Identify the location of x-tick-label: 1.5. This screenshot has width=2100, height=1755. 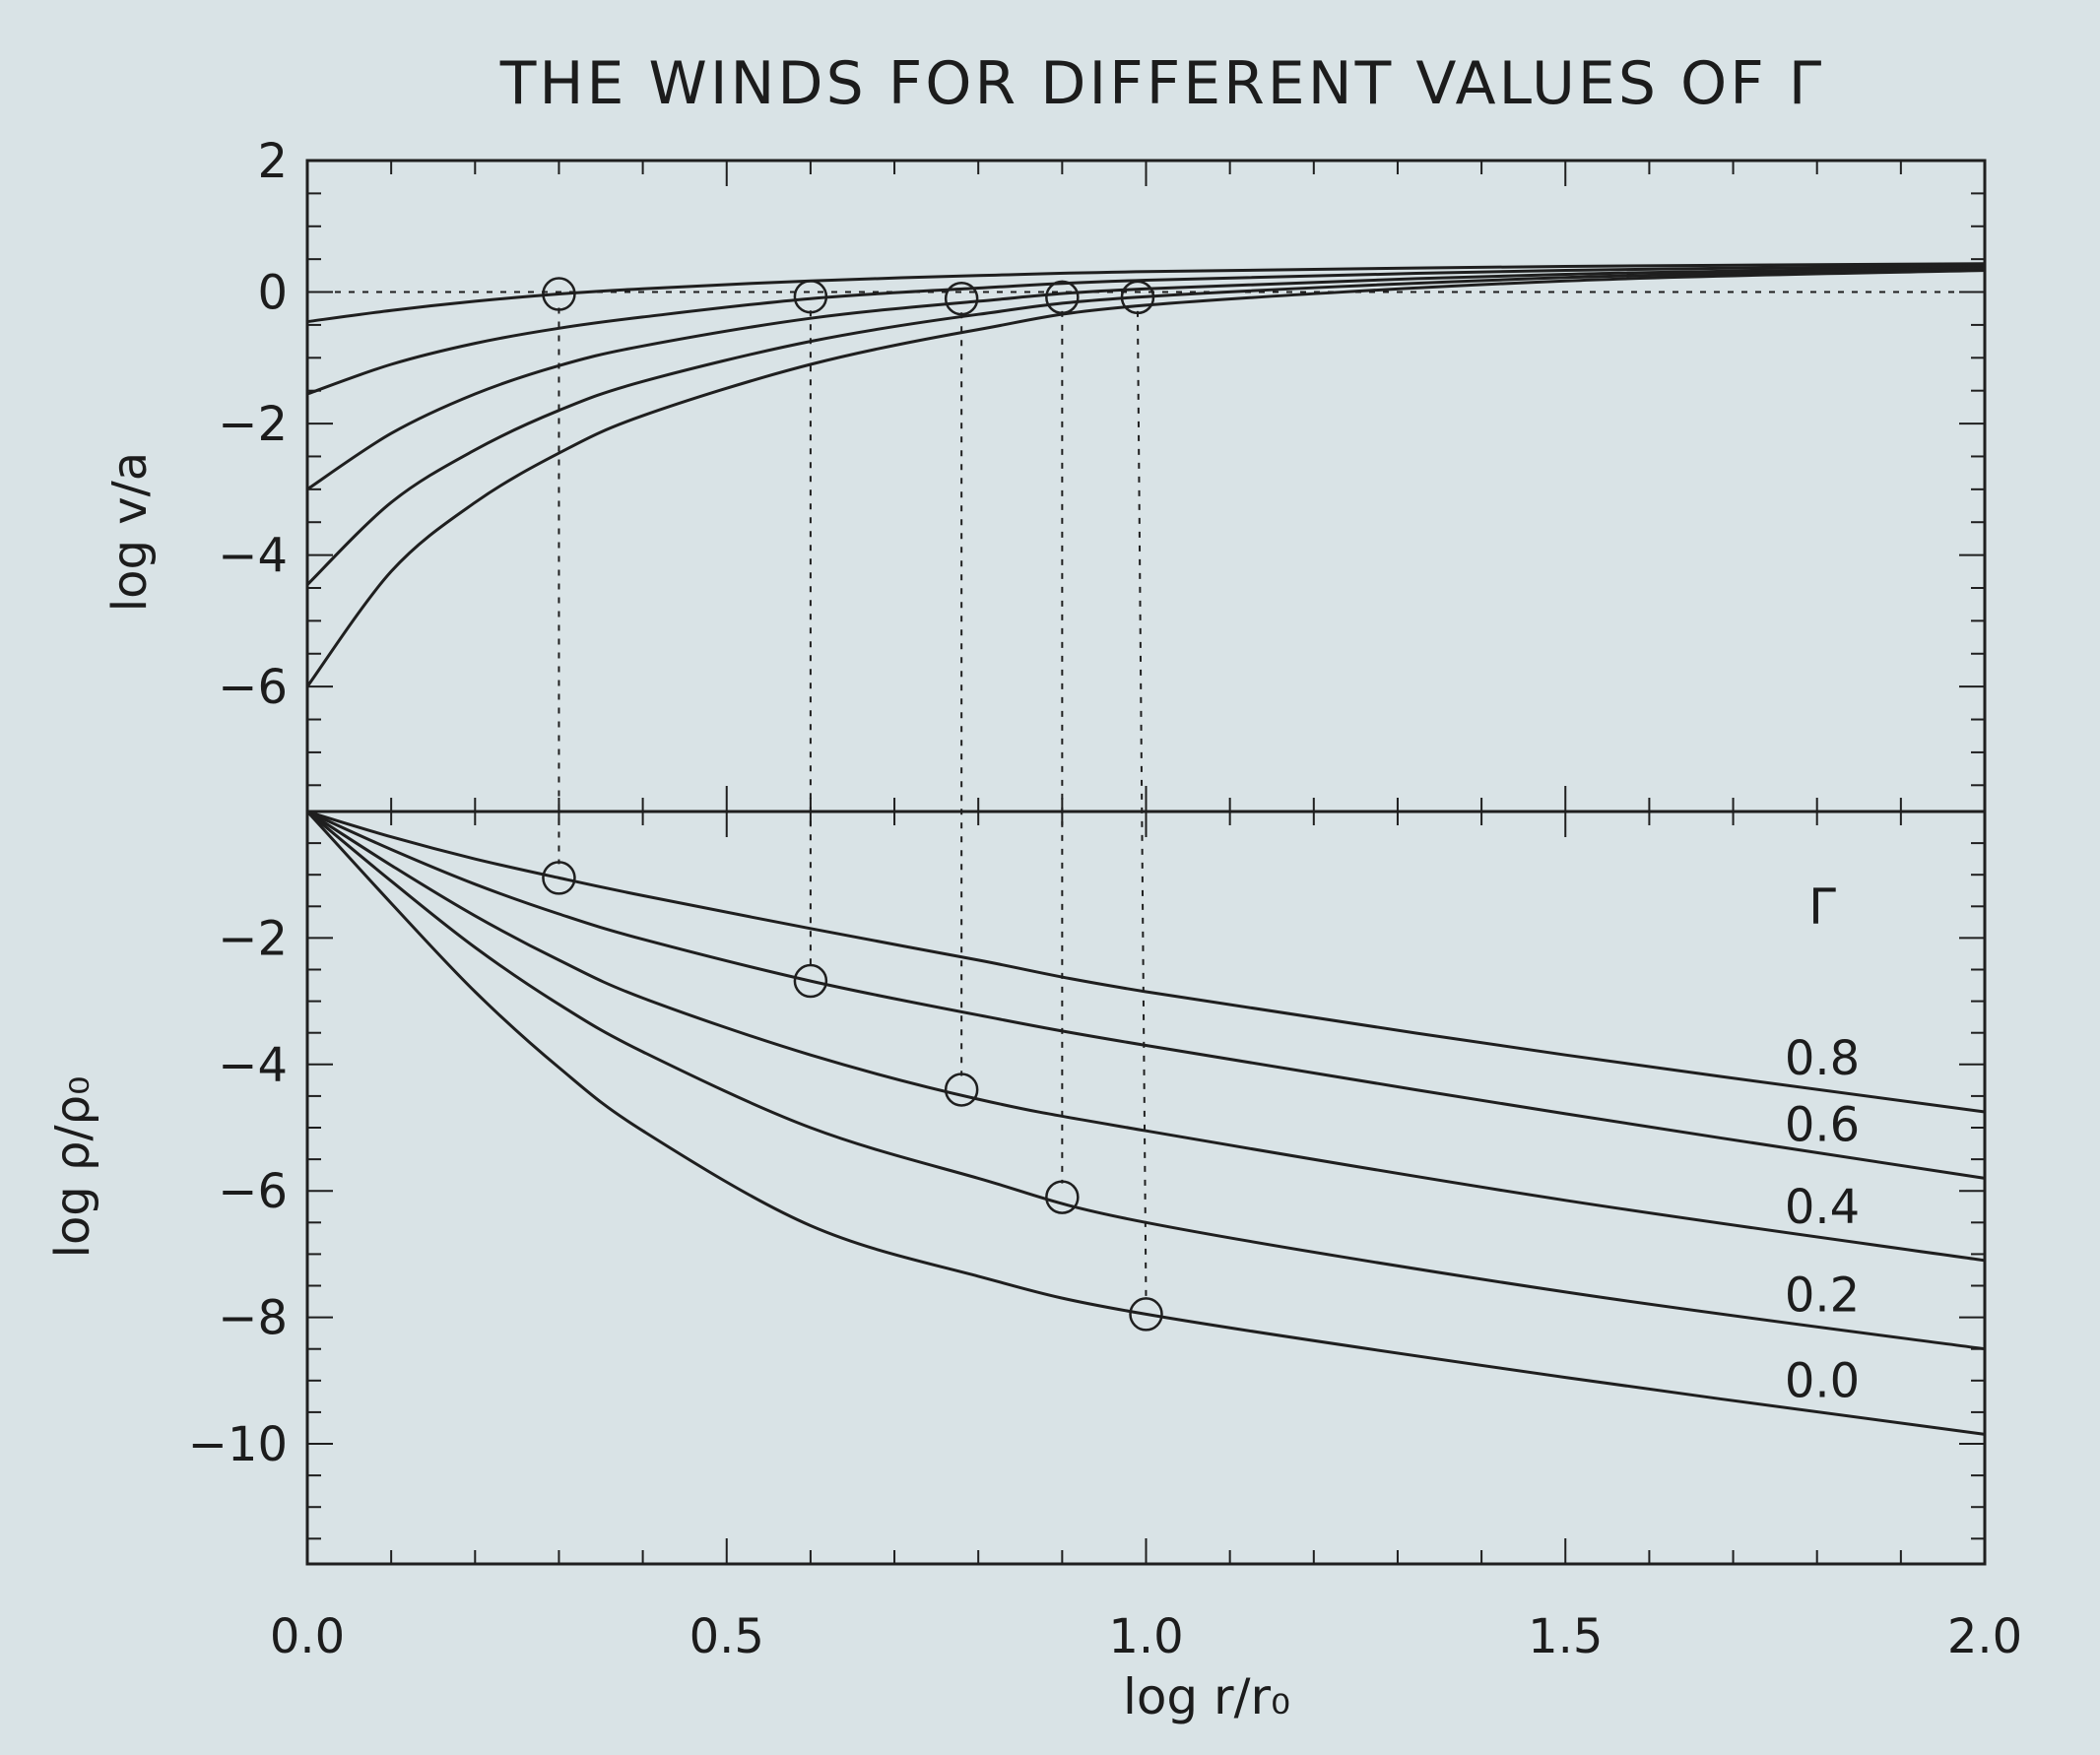
(1565, 1636).